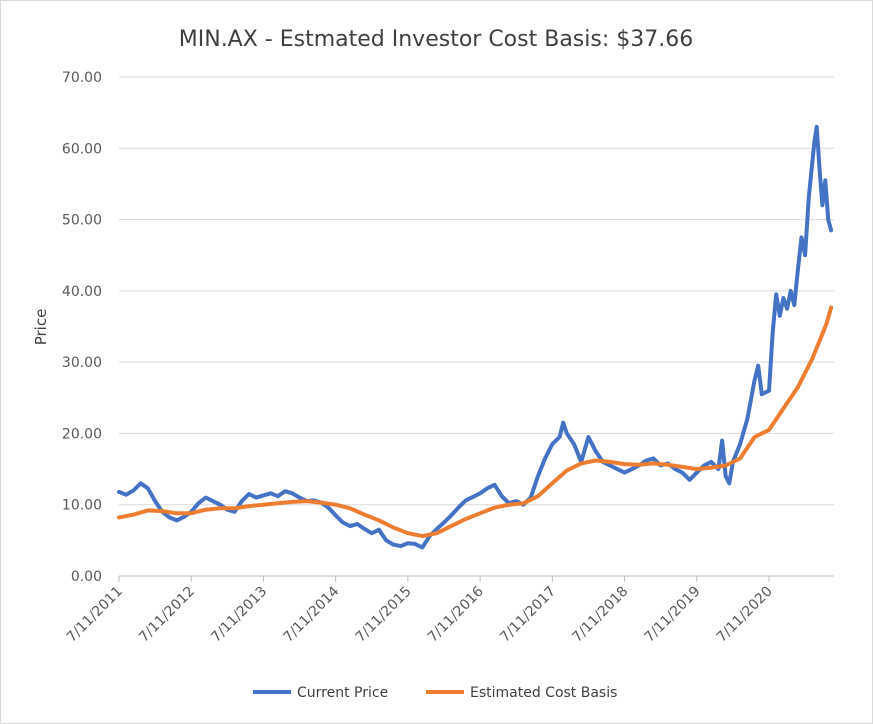 This screenshot has width=873, height=724. What do you see at coordinates (82, 78) in the screenshot?
I see `y-tick-label: 70.00` at bounding box center [82, 78].